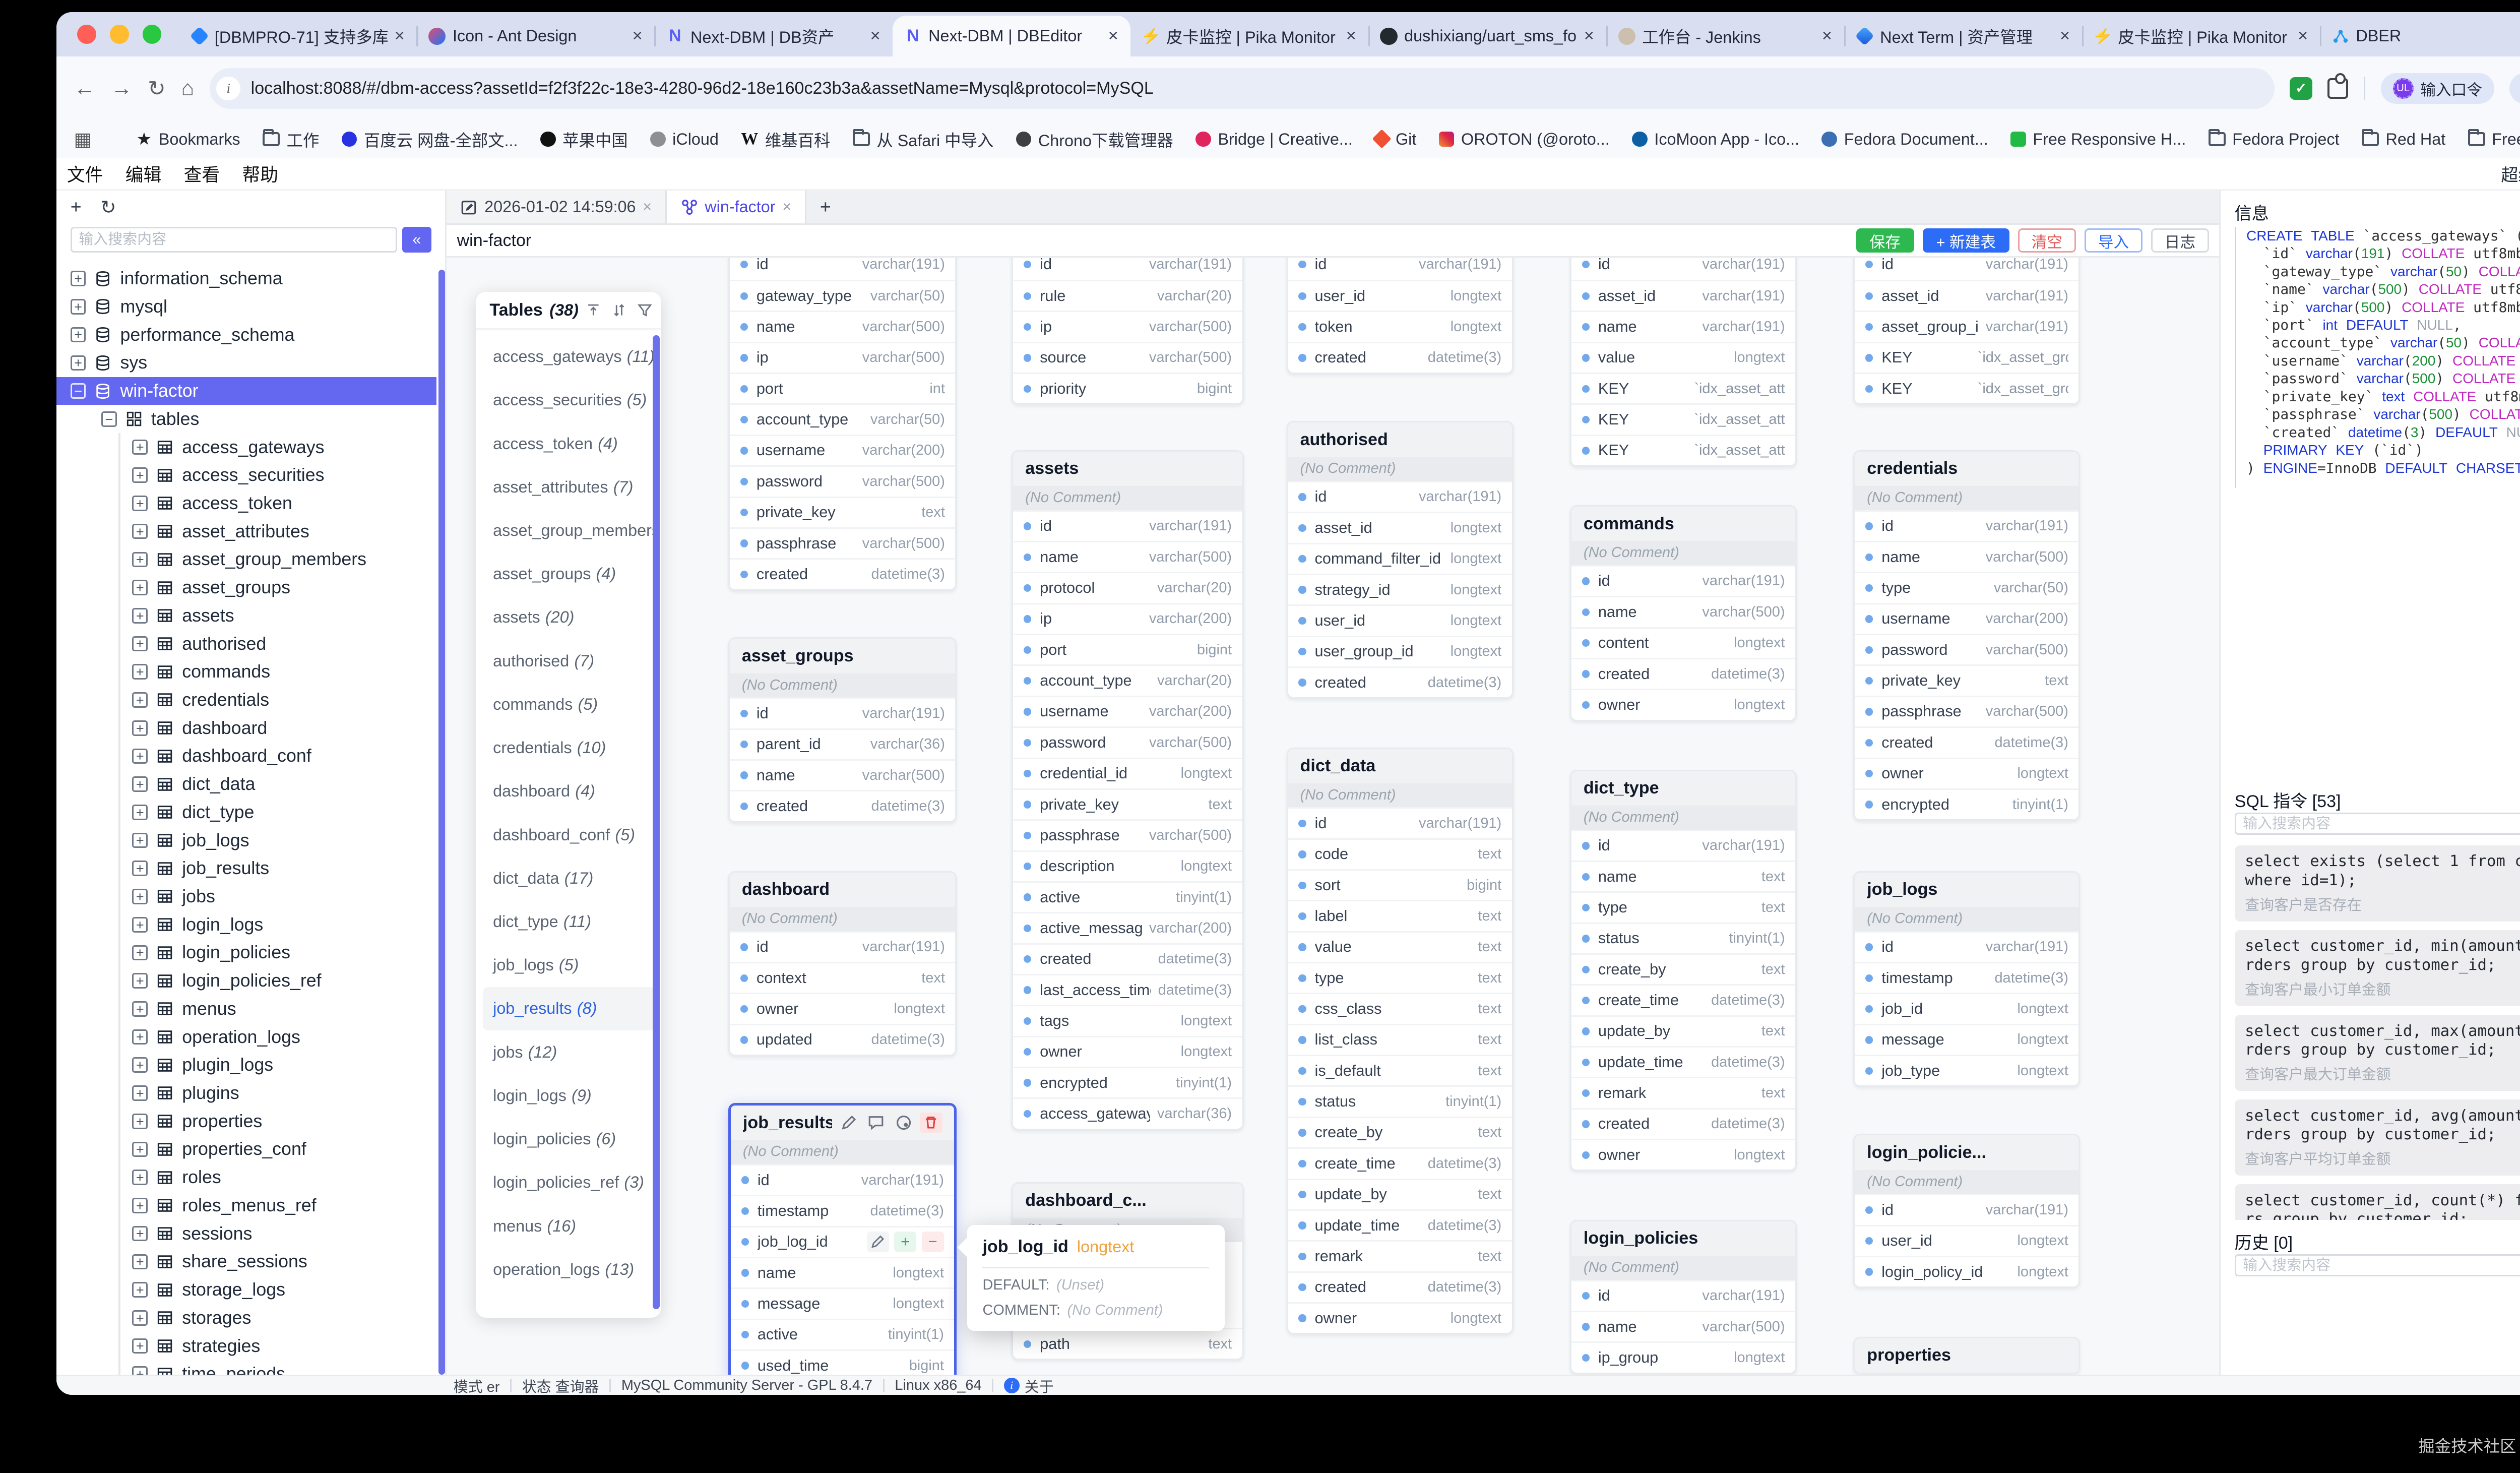 Image resolution: width=2520 pixels, height=1473 pixels. I want to click on reload-button: ↻, so click(157, 88).